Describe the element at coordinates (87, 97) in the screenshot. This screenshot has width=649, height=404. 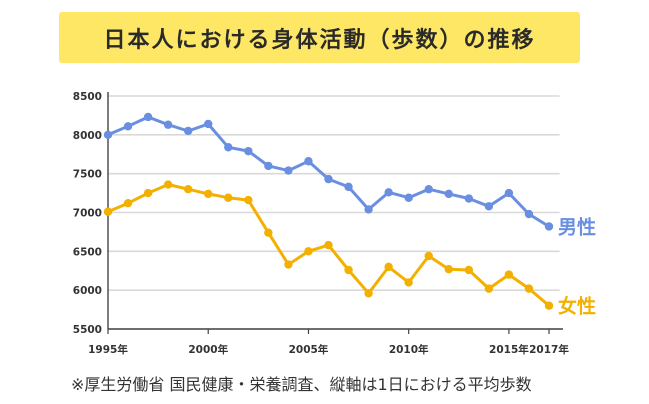
I see `y-tick-label: 8500` at that location.